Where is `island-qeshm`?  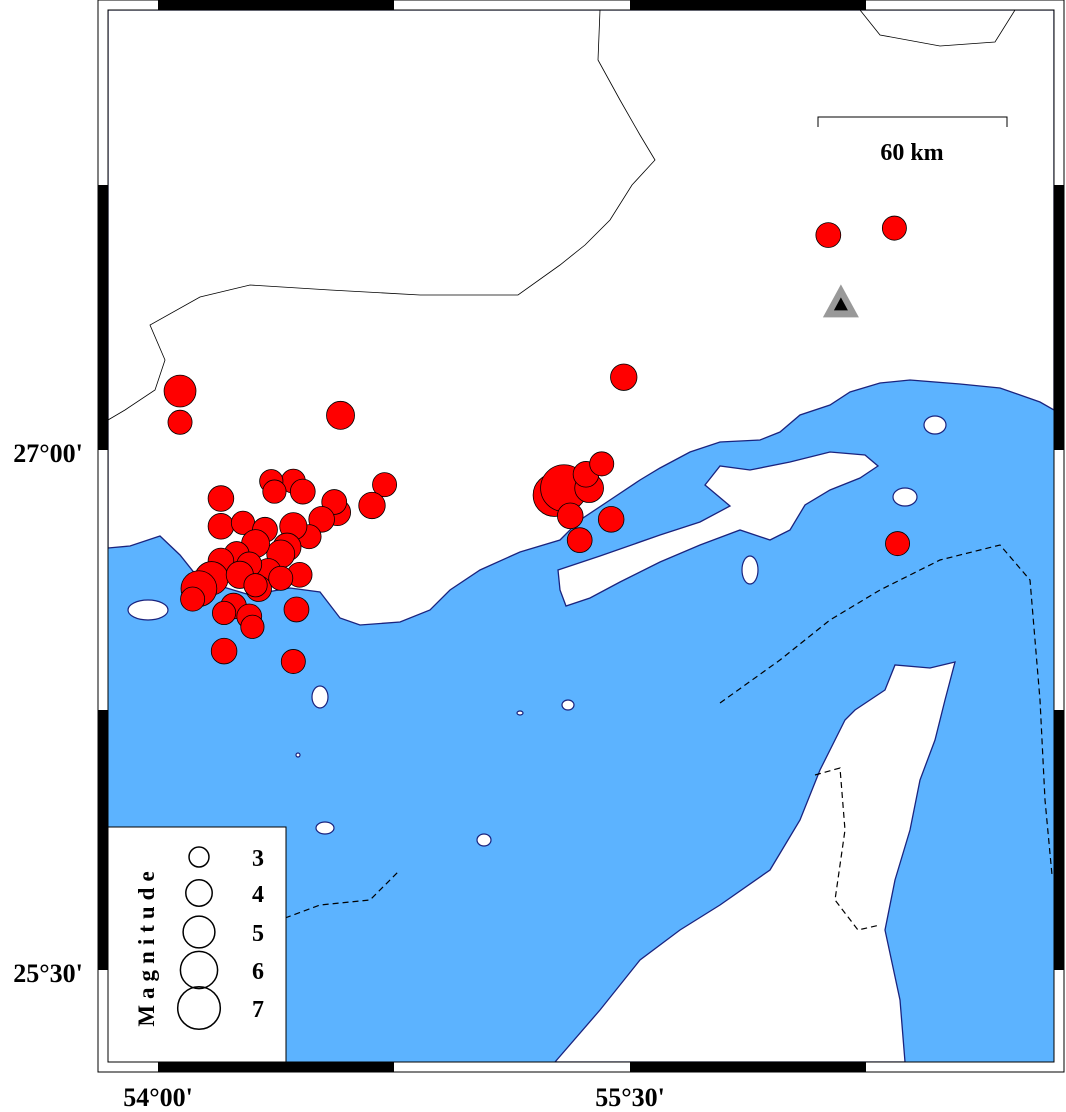
island-qeshm is located at coordinates (718, 529).